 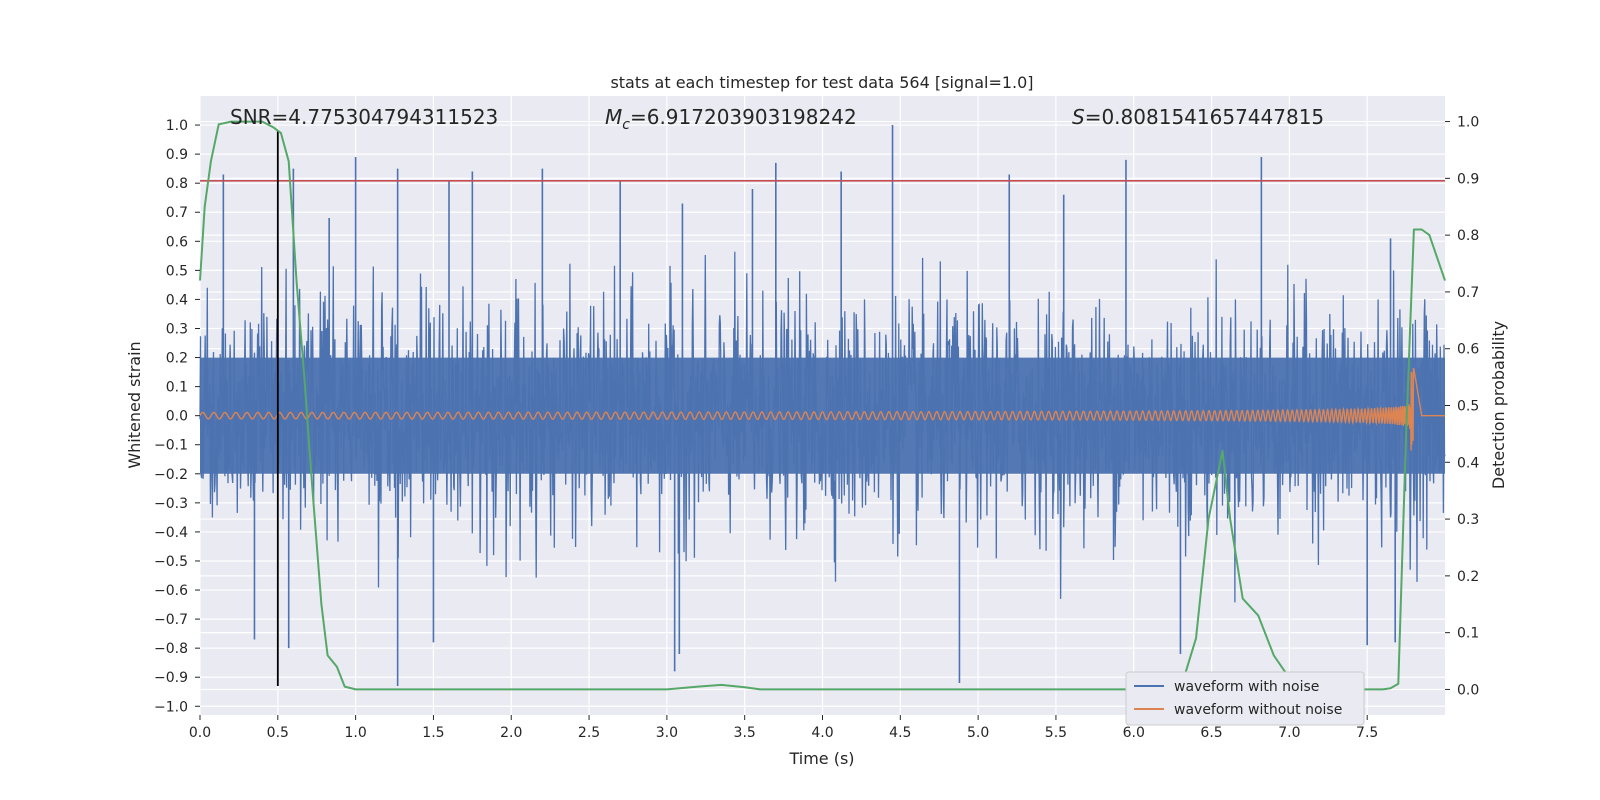 I want to click on y-left-tick-label: 0.4, so click(x=177, y=300).